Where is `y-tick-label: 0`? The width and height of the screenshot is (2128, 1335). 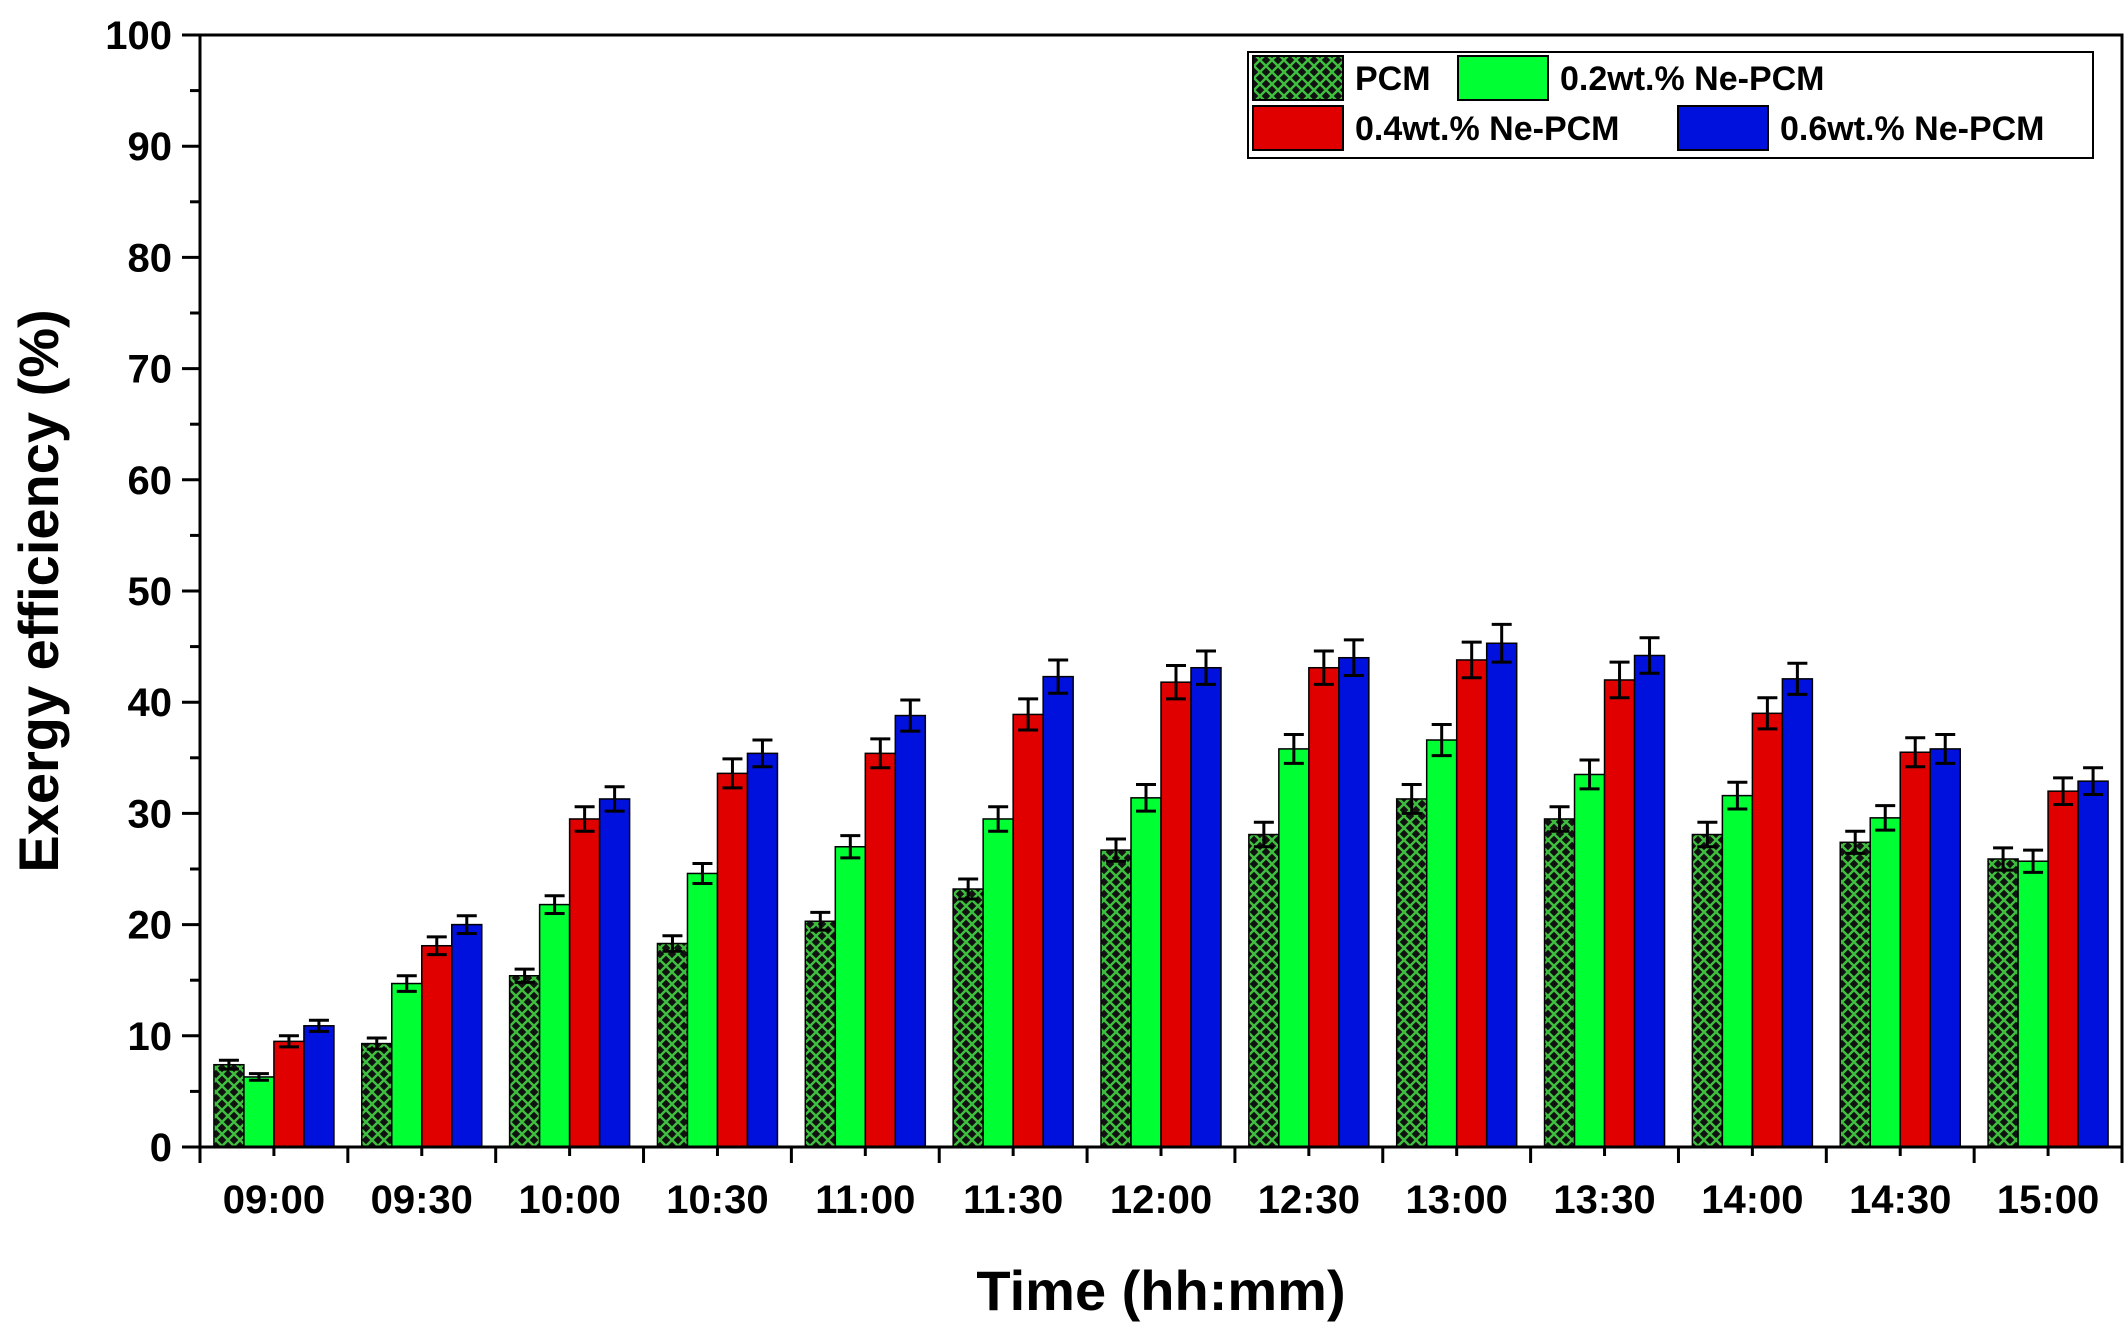 y-tick-label: 0 is located at coordinates (161, 1148).